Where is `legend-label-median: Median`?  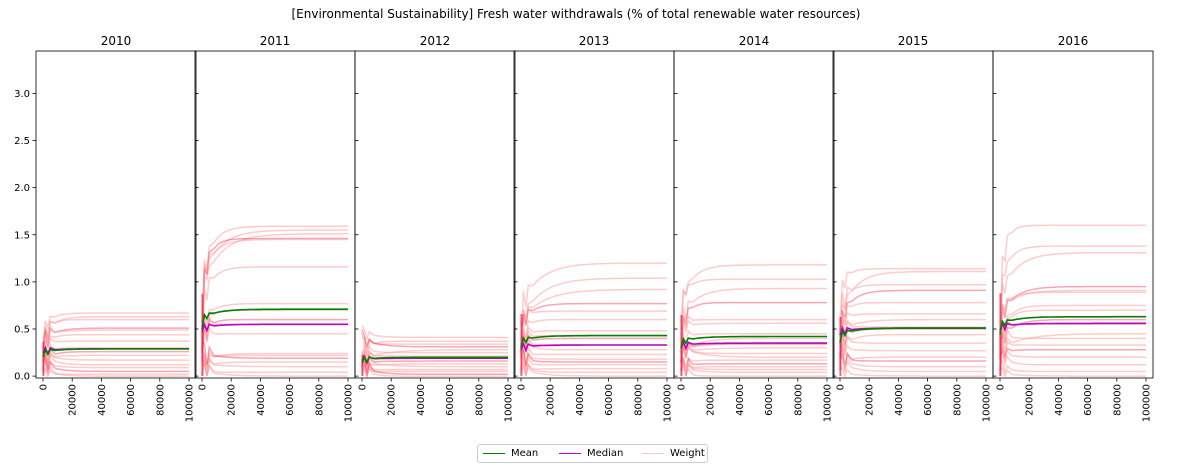
legend-label-median: Median is located at coordinates (605, 453).